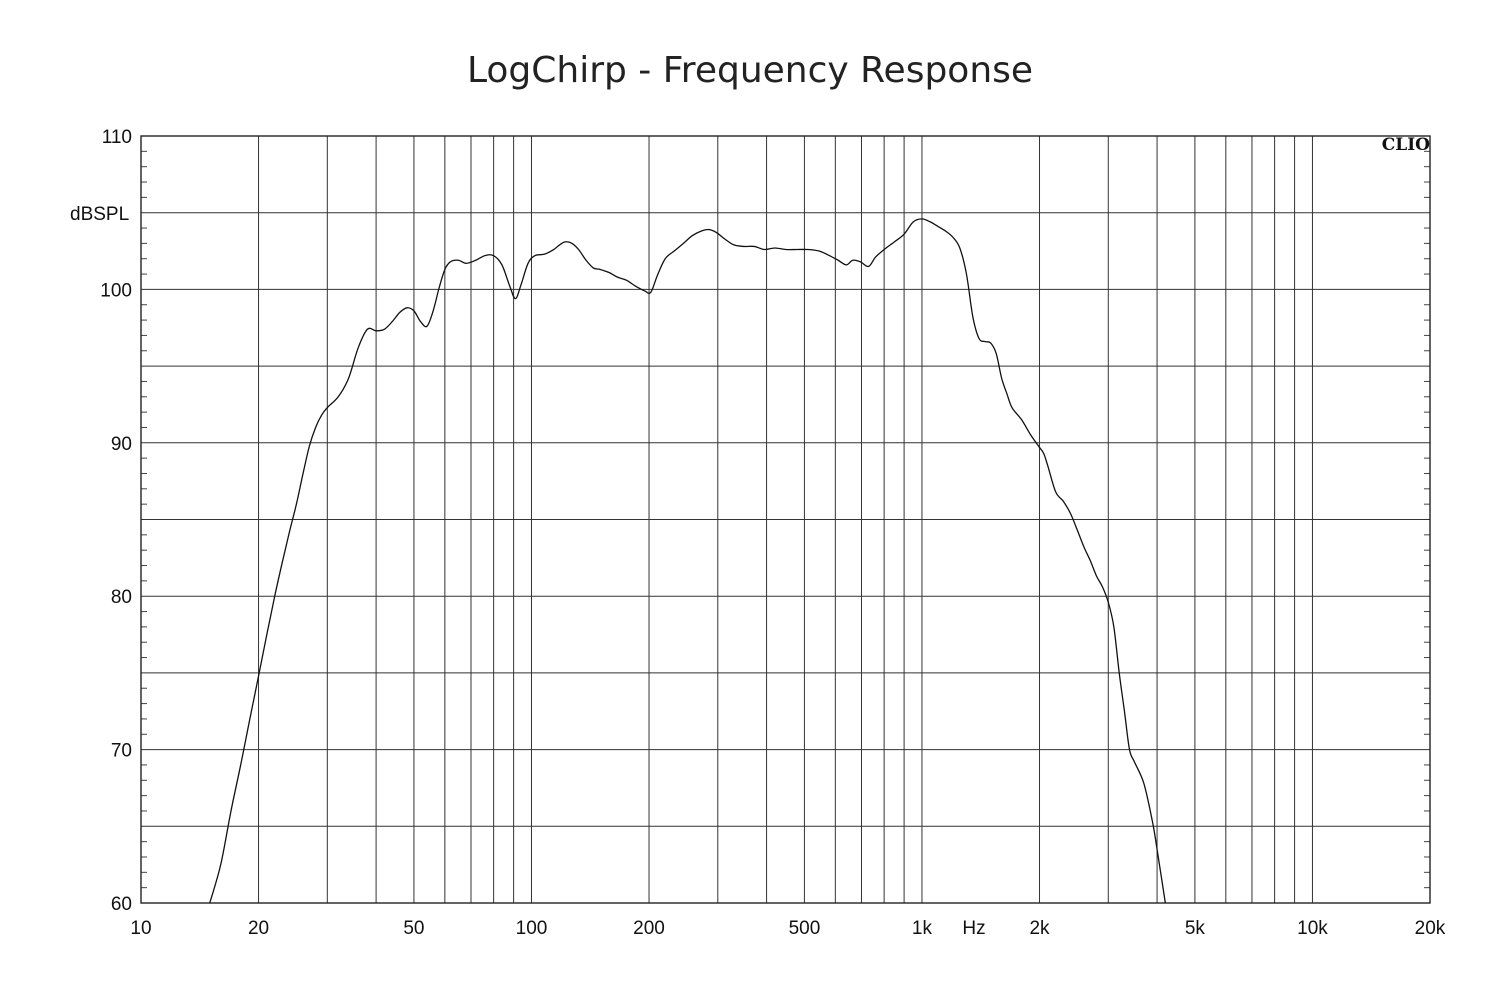  What do you see at coordinates (922, 928) in the screenshot?
I see `x-tick-label: 1k` at bounding box center [922, 928].